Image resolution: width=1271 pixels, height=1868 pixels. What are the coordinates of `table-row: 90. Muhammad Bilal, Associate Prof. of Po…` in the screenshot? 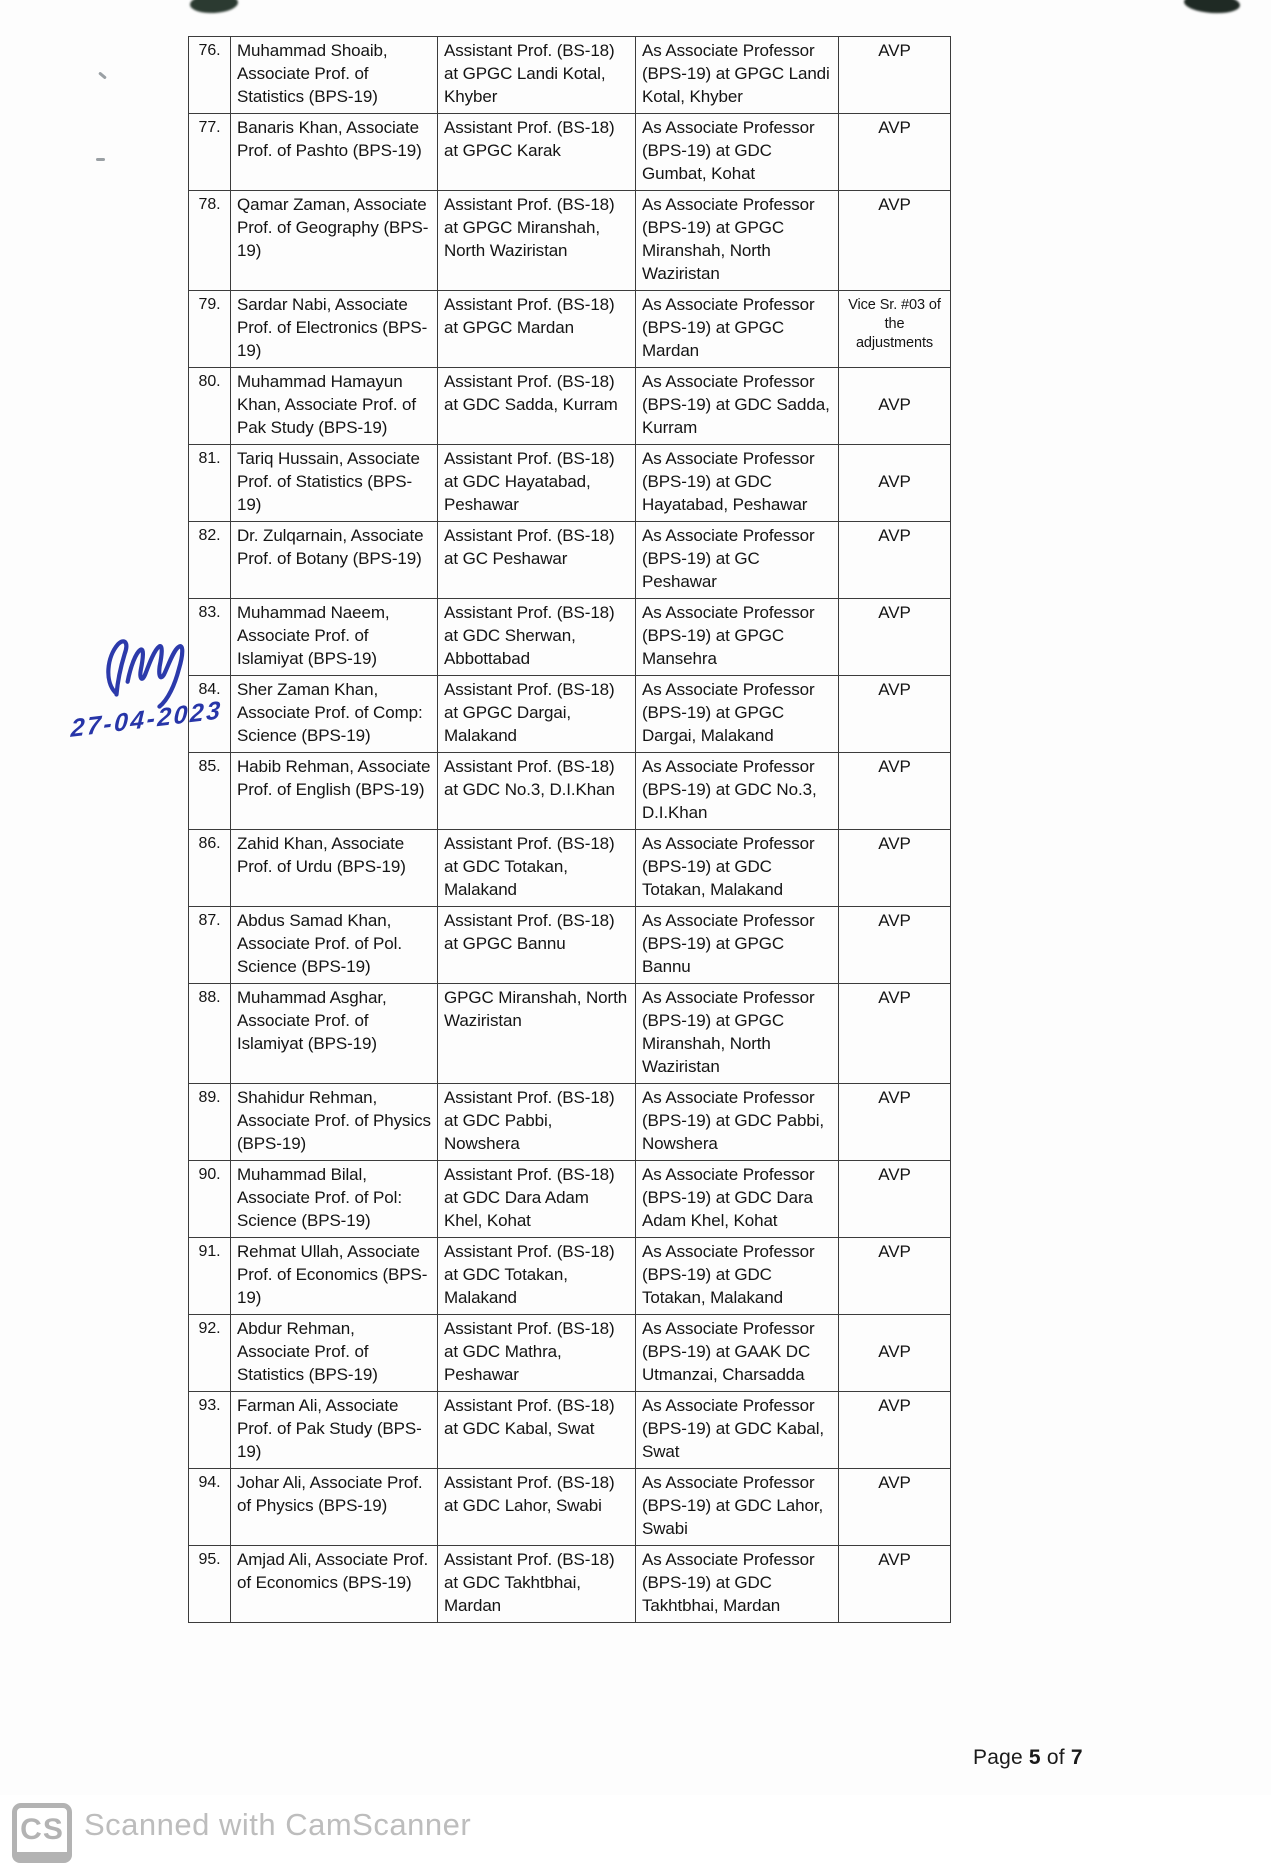 It's located at (569, 1199).